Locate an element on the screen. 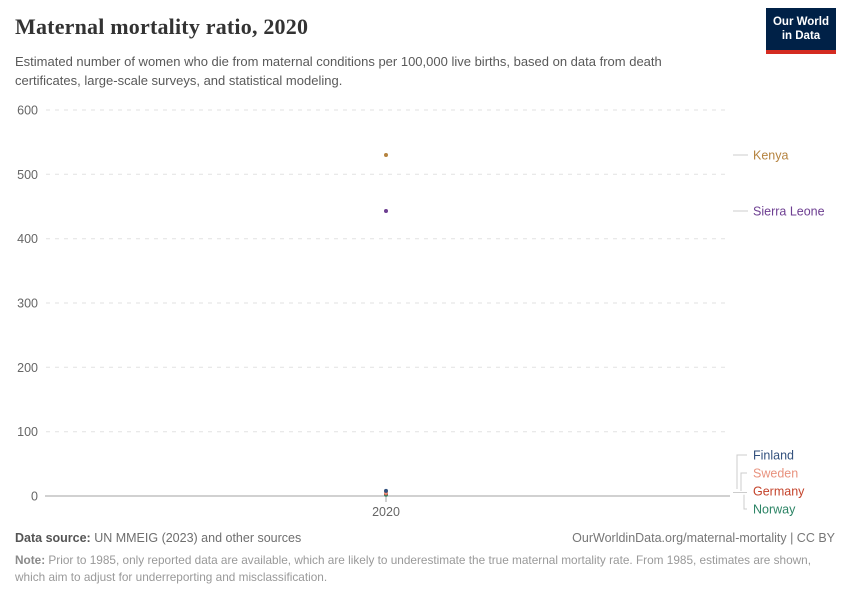 The height and width of the screenshot is (600, 850). data-point-finland is located at coordinates (386, 490).